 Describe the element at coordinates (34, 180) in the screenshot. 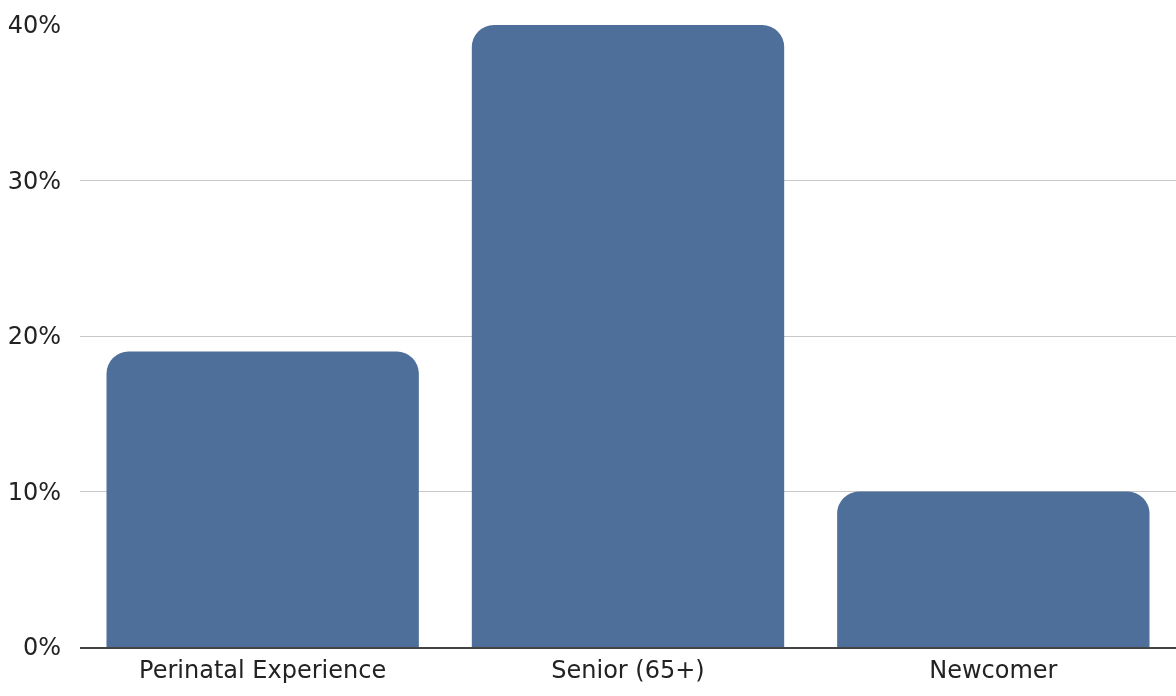

I see `y-tick-label: 30%` at that location.